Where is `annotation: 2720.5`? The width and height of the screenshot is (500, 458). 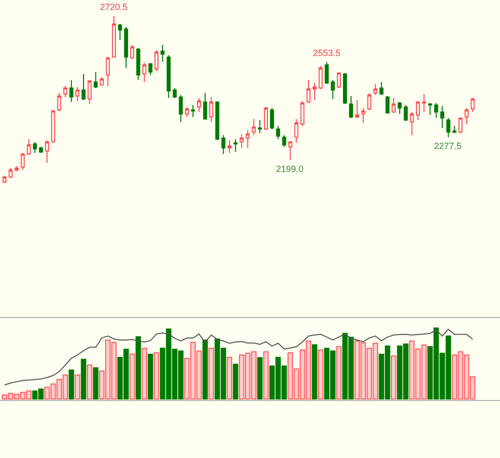 annotation: 2720.5 is located at coordinates (114, 7).